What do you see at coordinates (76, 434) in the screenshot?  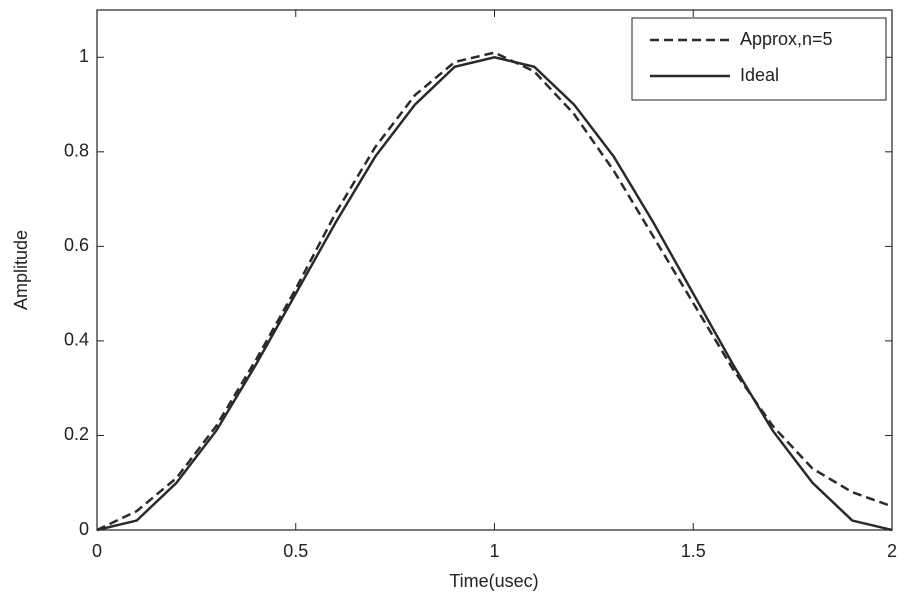 I see `y-tick-label: 0.2` at bounding box center [76, 434].